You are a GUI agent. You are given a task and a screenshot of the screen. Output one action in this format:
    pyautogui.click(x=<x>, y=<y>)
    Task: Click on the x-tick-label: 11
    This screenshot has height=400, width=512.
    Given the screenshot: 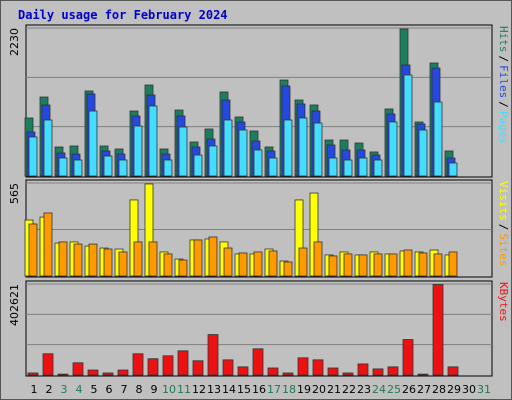 What is the action you would take?
    pyautogui.click(x=184, y=389)
    